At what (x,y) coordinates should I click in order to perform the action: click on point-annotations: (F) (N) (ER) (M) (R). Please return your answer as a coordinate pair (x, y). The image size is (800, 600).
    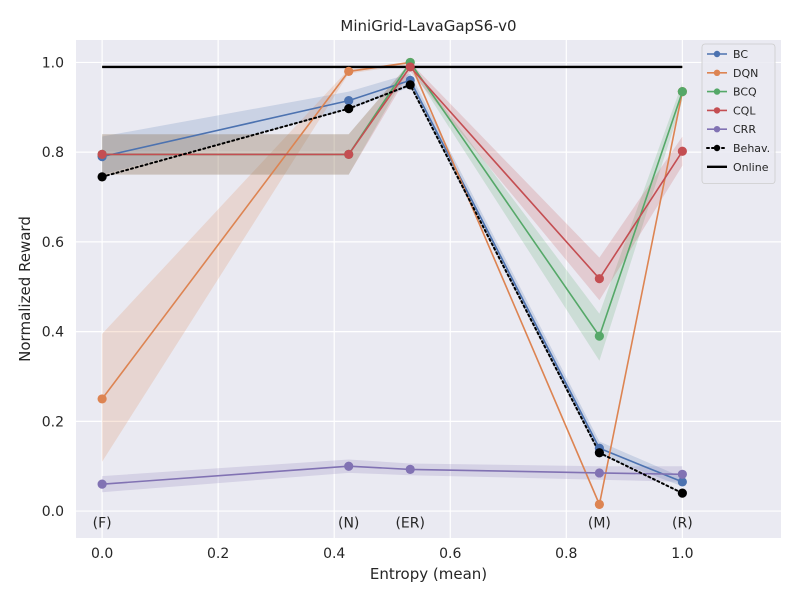
    Looking at the image, I should click on (393, 523).